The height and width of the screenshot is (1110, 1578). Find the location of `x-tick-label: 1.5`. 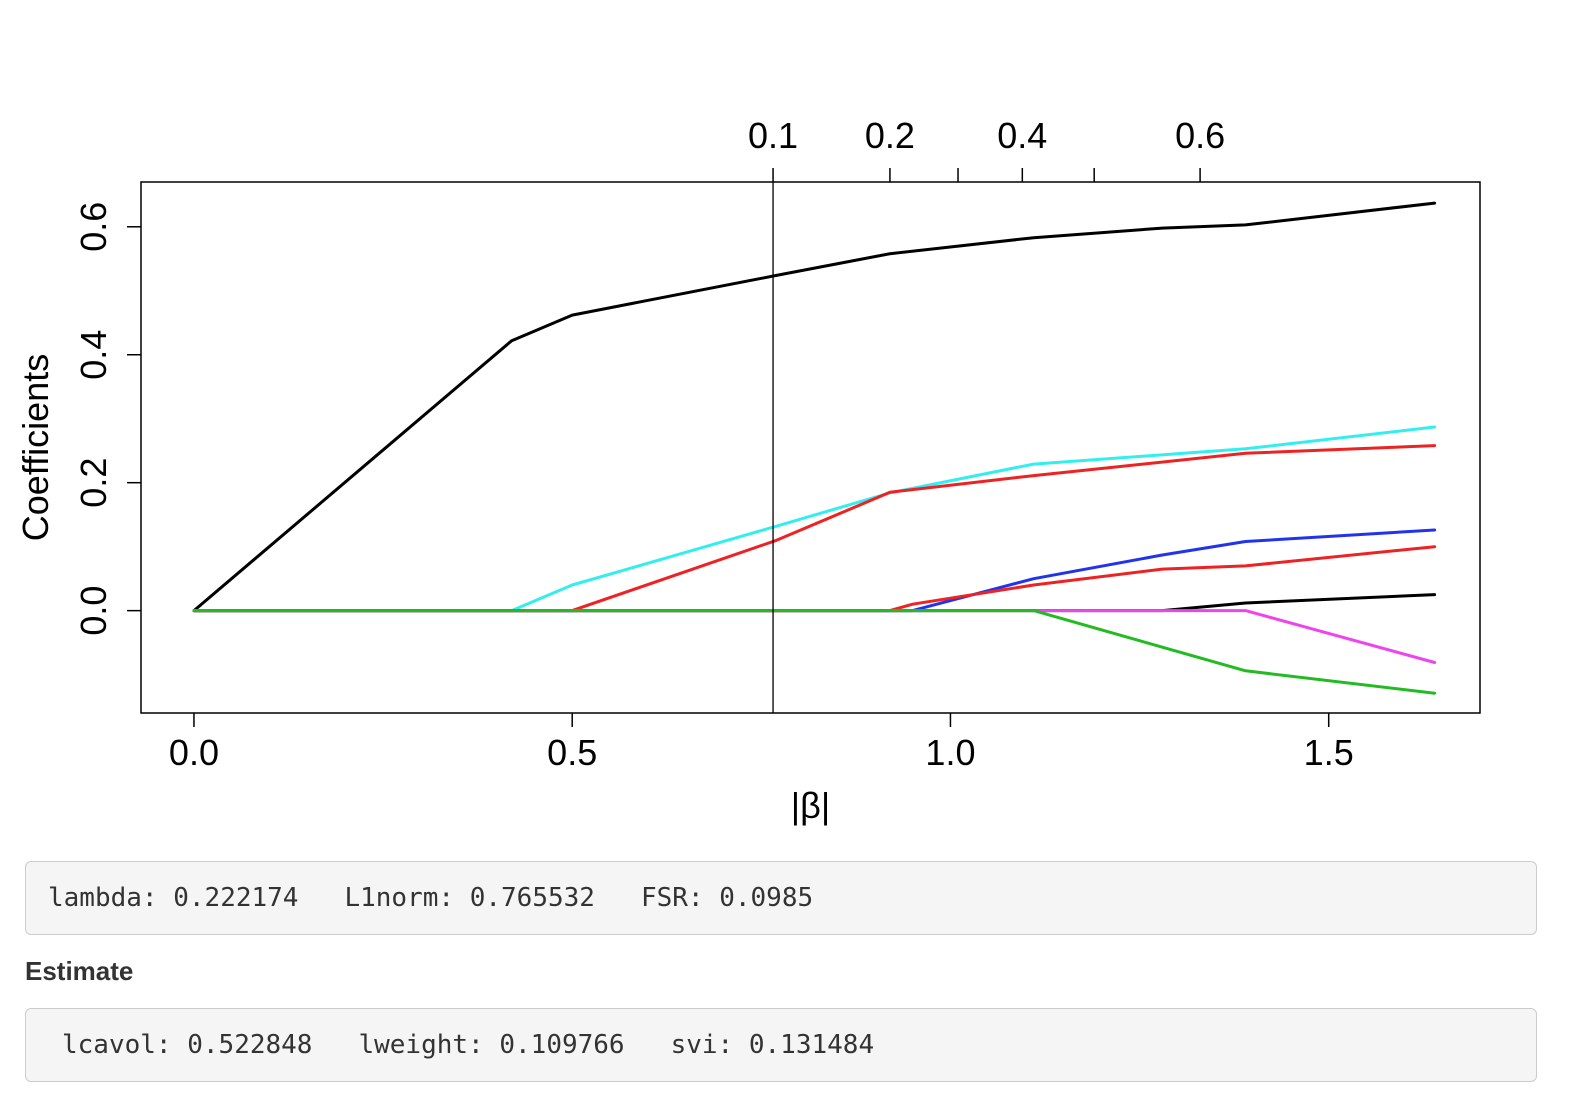

x-tick-label: 1.5 is located at coordinates (1329, 752).